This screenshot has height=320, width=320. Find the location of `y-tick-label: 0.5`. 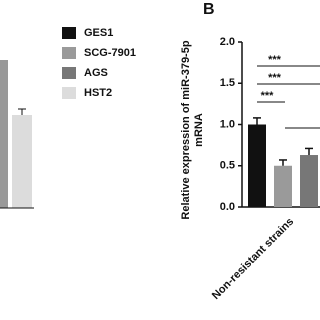

y-tick-label: 0.5 is located at coordinates (227, 166).